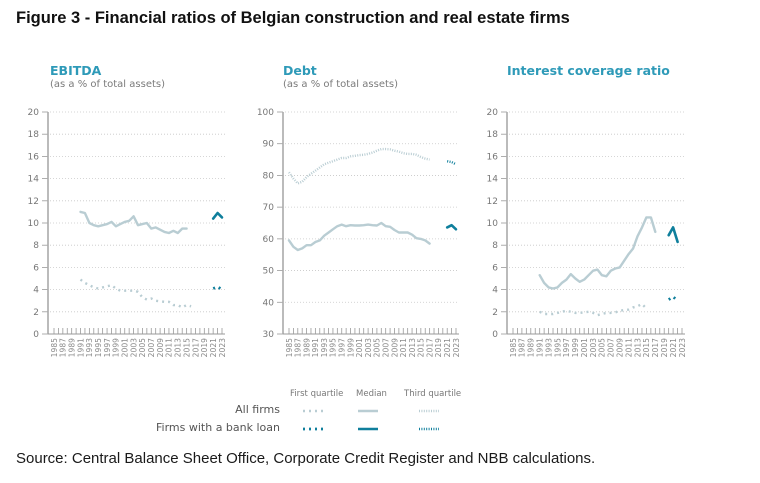  I want to click on debt-panel-subtitle: (as a % of total assets), so click(340, 84).